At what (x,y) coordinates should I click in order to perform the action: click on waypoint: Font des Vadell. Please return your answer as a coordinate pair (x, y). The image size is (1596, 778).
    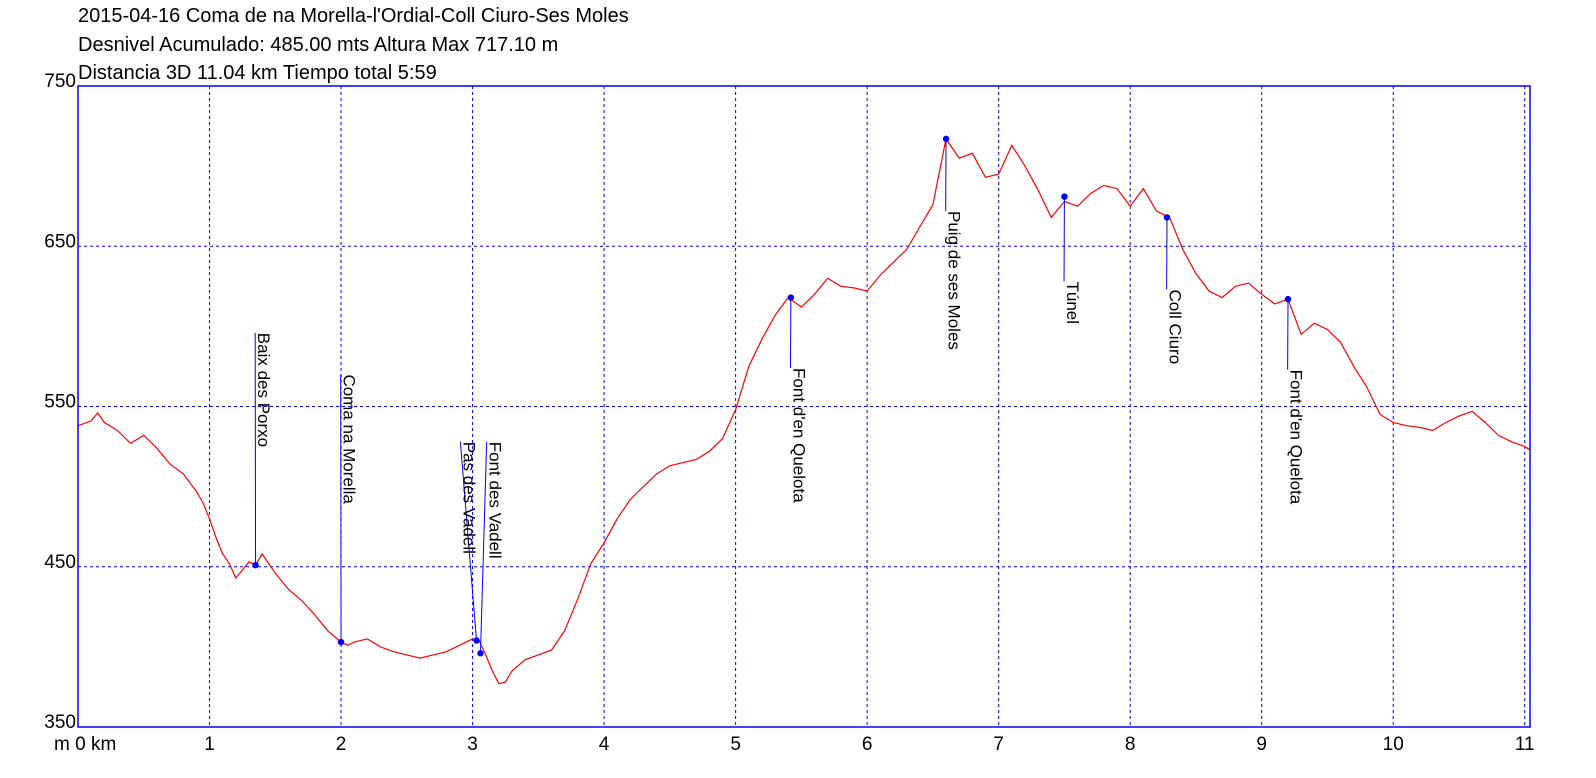
    Looking at the image, I should click on (491, 549).